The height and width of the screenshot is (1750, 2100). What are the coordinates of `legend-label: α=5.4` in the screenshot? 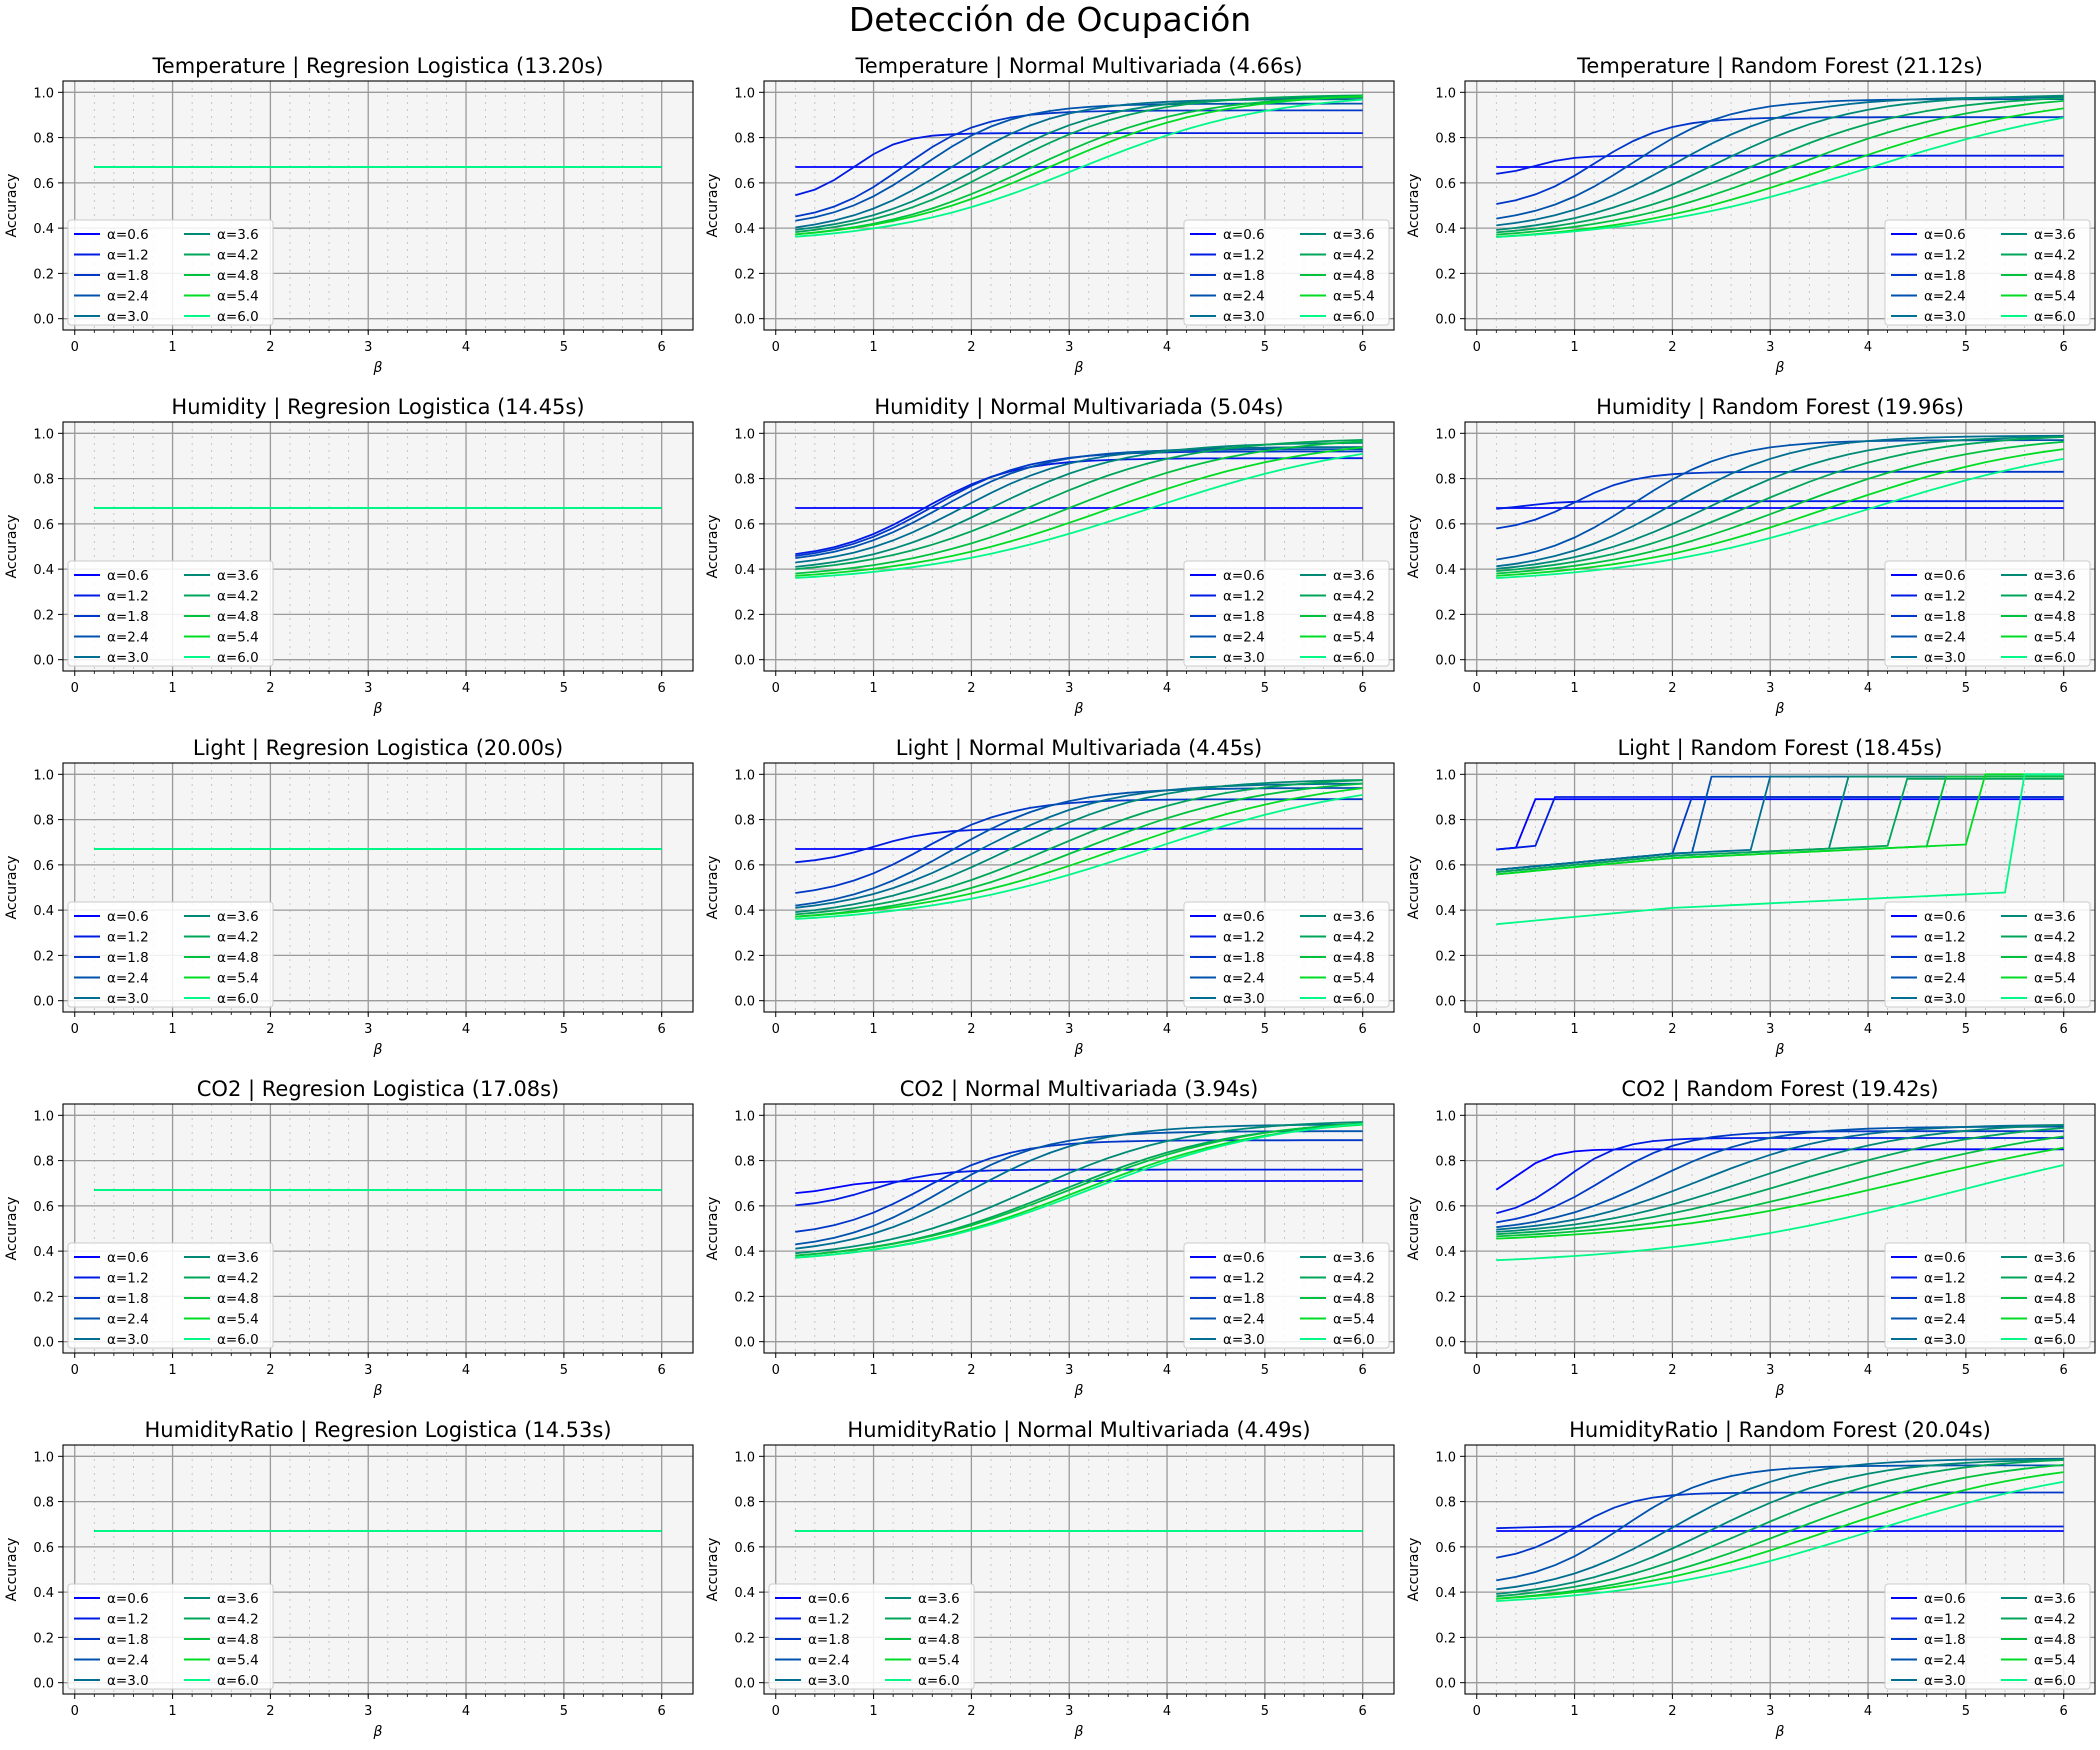 It's located at (2055, 638).